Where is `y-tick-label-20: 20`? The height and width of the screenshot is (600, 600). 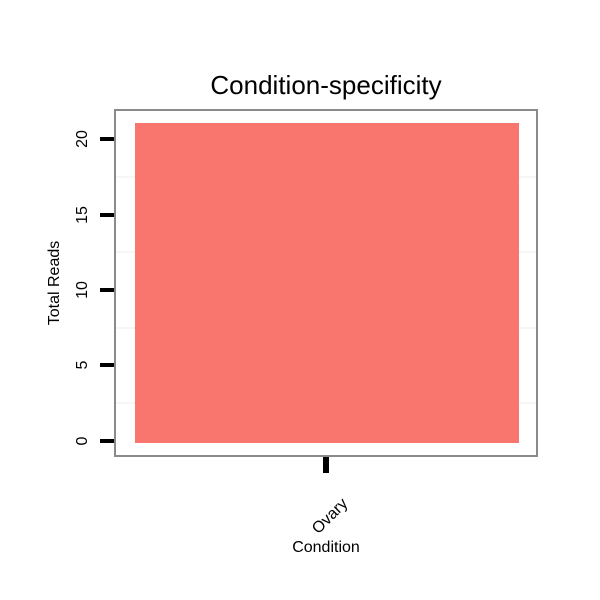 y-tick-label-20: 20 is located at coordinates (82, 139).